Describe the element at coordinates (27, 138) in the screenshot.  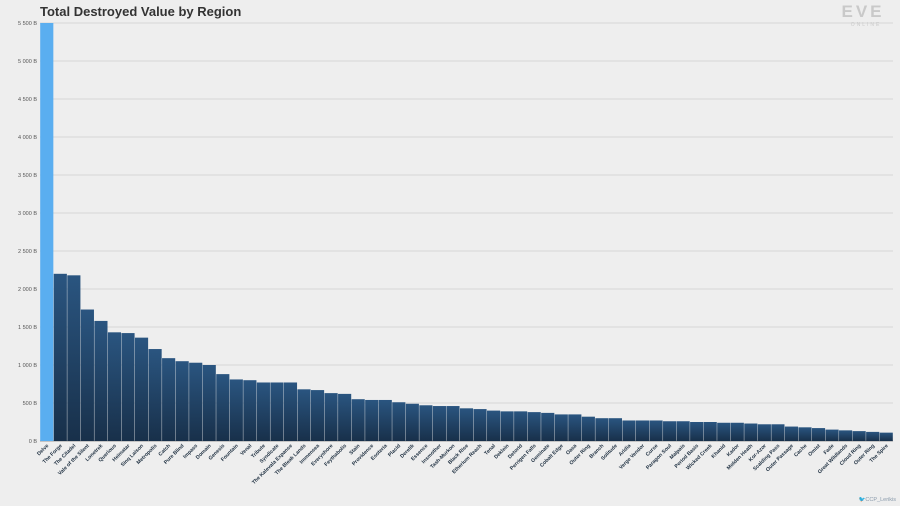
I see `y-tick-label: 4 000 B` at that location.